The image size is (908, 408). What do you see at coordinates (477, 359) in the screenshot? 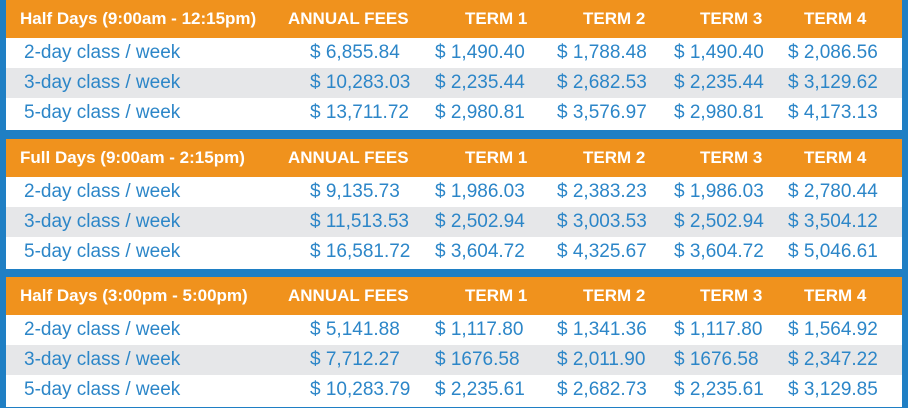
I see `term-1-fee: $ 1676.58` at bounding box center [477, 359].